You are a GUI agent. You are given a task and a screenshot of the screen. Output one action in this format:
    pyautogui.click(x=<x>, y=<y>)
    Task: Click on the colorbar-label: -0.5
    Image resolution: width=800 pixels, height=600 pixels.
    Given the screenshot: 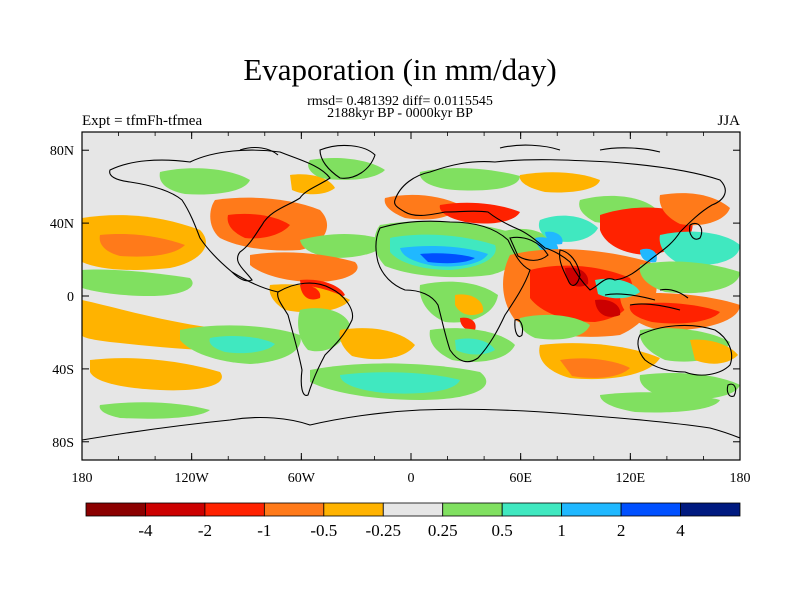 What is the action you would take?
    pyautogui.click(x=323, y=530)
    